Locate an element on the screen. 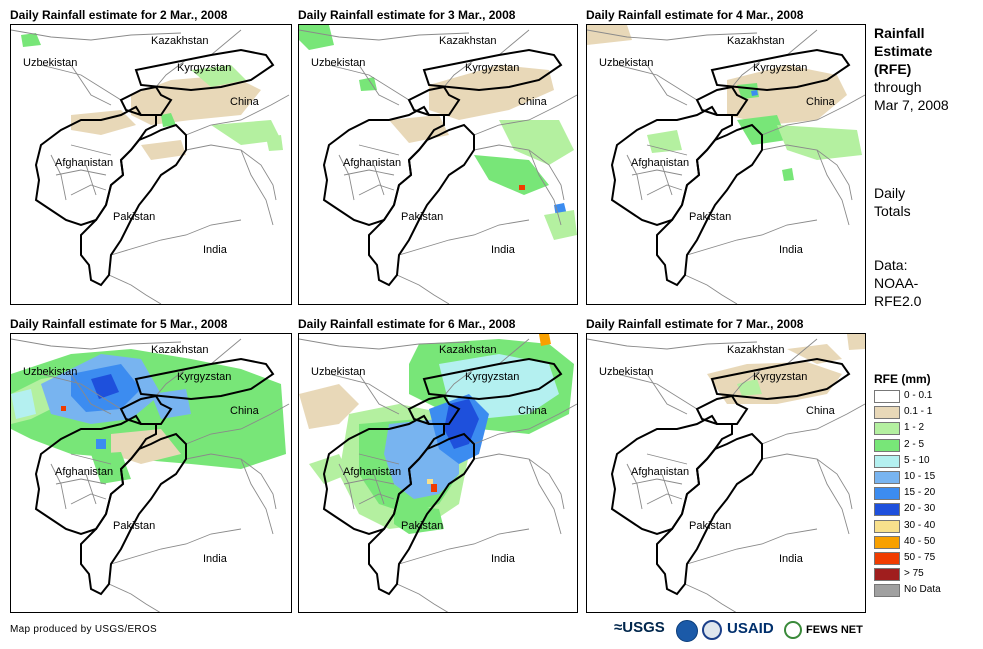  map-label-india: India is located at coordinates (503, 250).